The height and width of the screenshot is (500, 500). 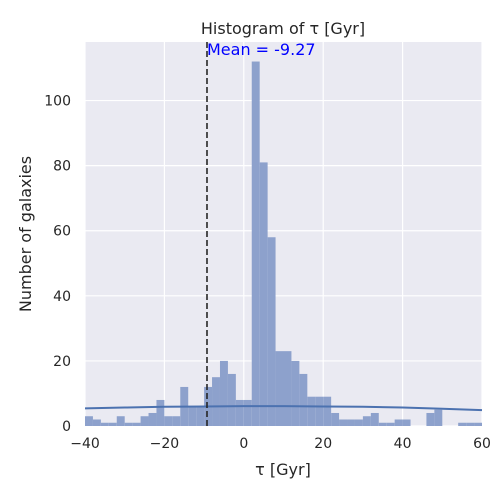 What do you see at coordinates (403, 444) in the screenshot?
I see `x-tick-label: 40` at bounding box center [403, 444].